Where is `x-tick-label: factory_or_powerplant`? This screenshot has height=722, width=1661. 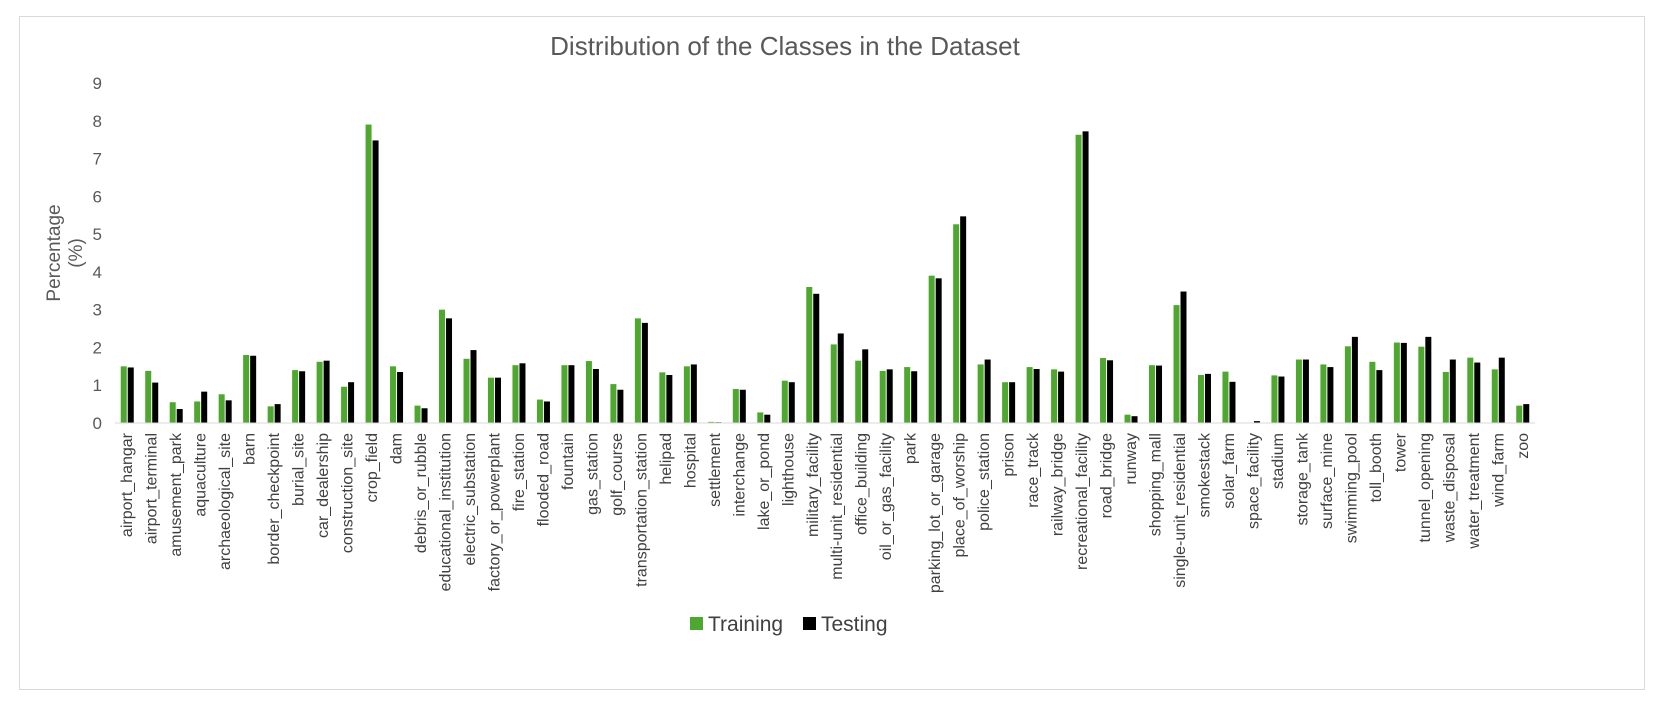
x-tick-label: factory_or_powerplant is located at coordinates (494, 511).